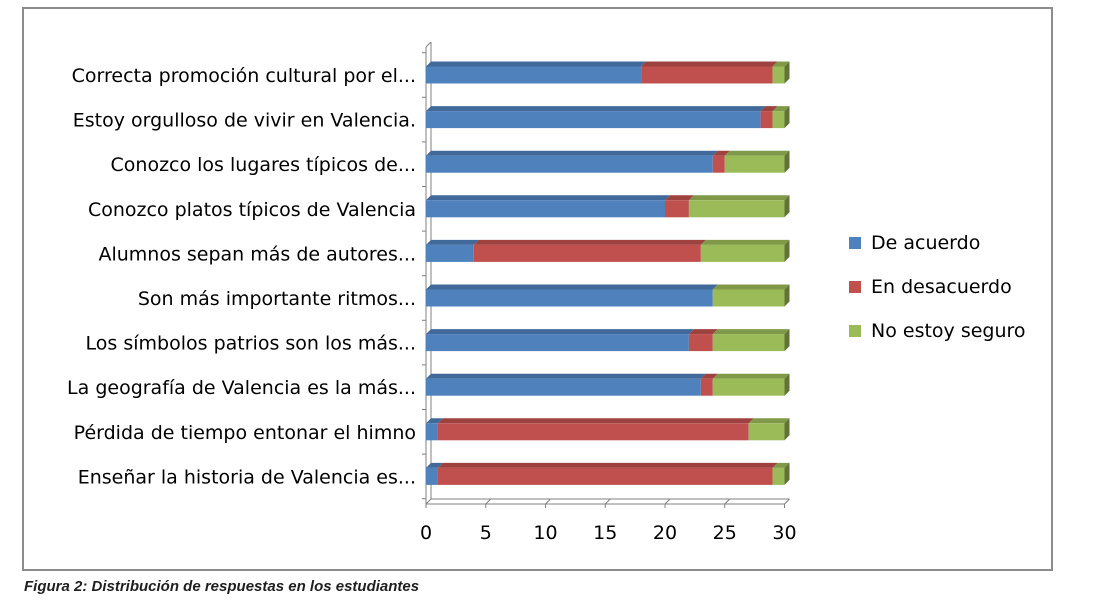 The image size is (1096, 604). I want to click on legend-swatch, so click(855, 287).